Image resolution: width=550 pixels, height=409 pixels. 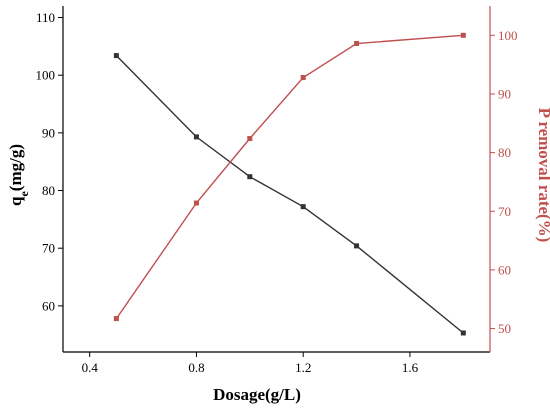 What do you see at coordinates (410, 367) in the screenshot?
I see `x-tick-label: 1.6` at bounding box center [410, 367].